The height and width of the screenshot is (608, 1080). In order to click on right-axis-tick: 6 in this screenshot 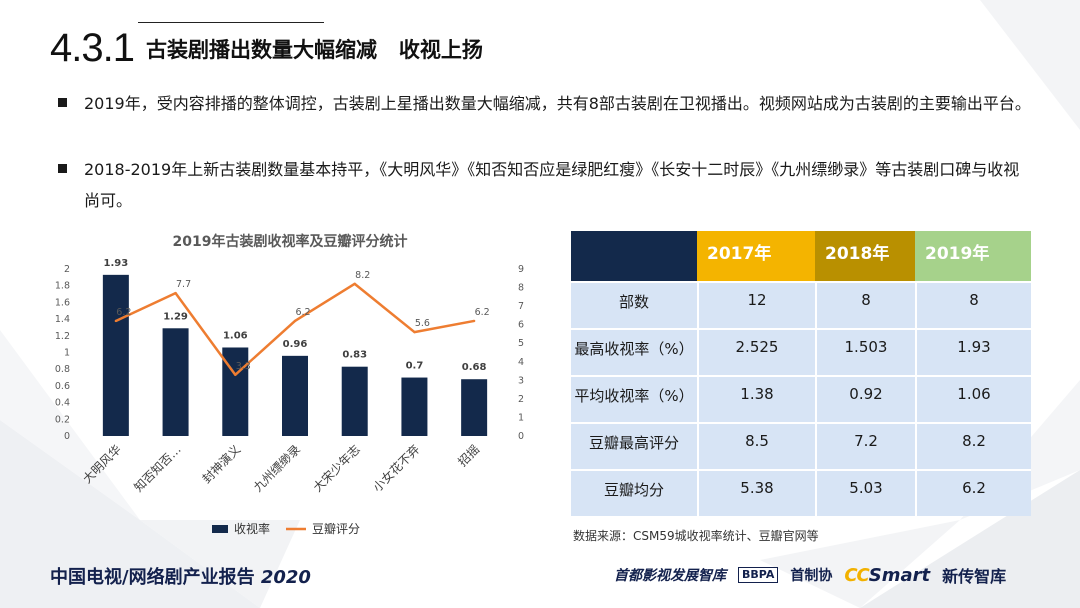, I will do `click(521, 325)`.